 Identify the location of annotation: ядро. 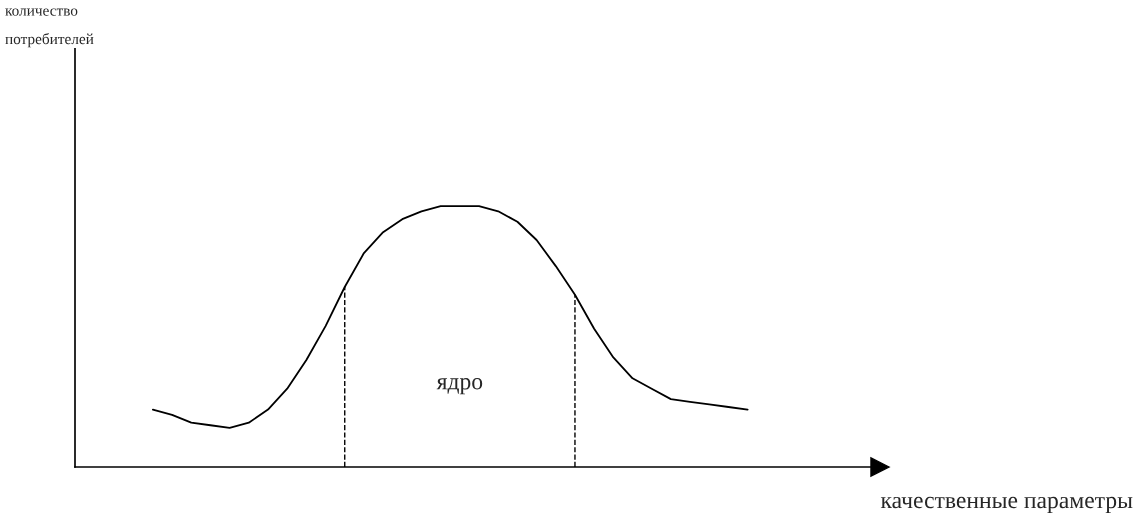
(459, 386).